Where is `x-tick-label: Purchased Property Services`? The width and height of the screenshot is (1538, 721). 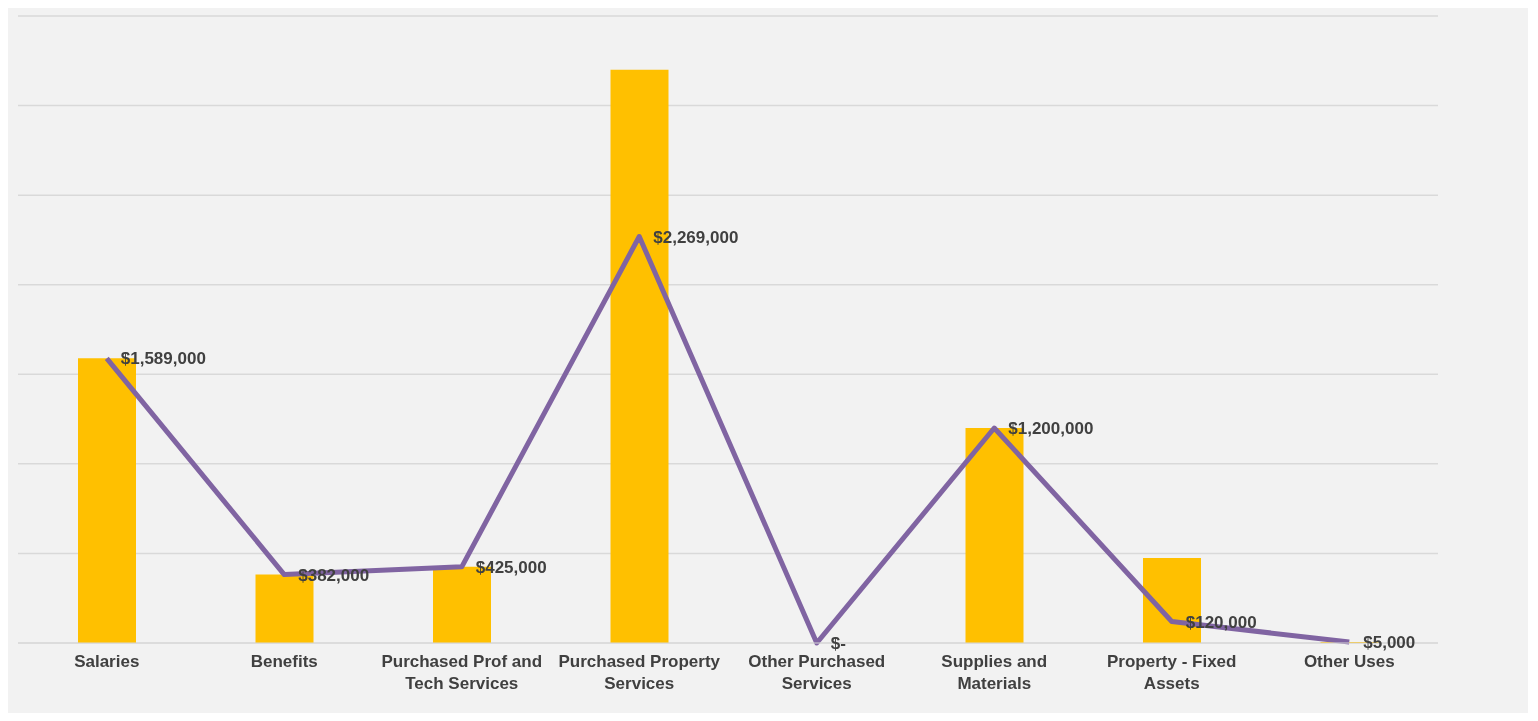
x-tick-label: Purchased Property Services is located at coordinates (639, 672).